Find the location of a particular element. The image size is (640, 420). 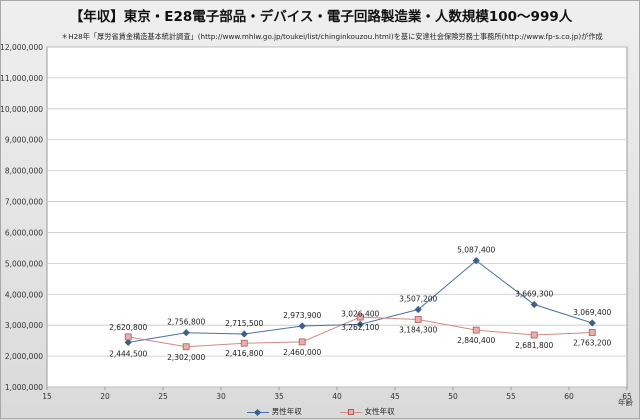

x-tick-label: 60 is located at coordinates (569, 396).